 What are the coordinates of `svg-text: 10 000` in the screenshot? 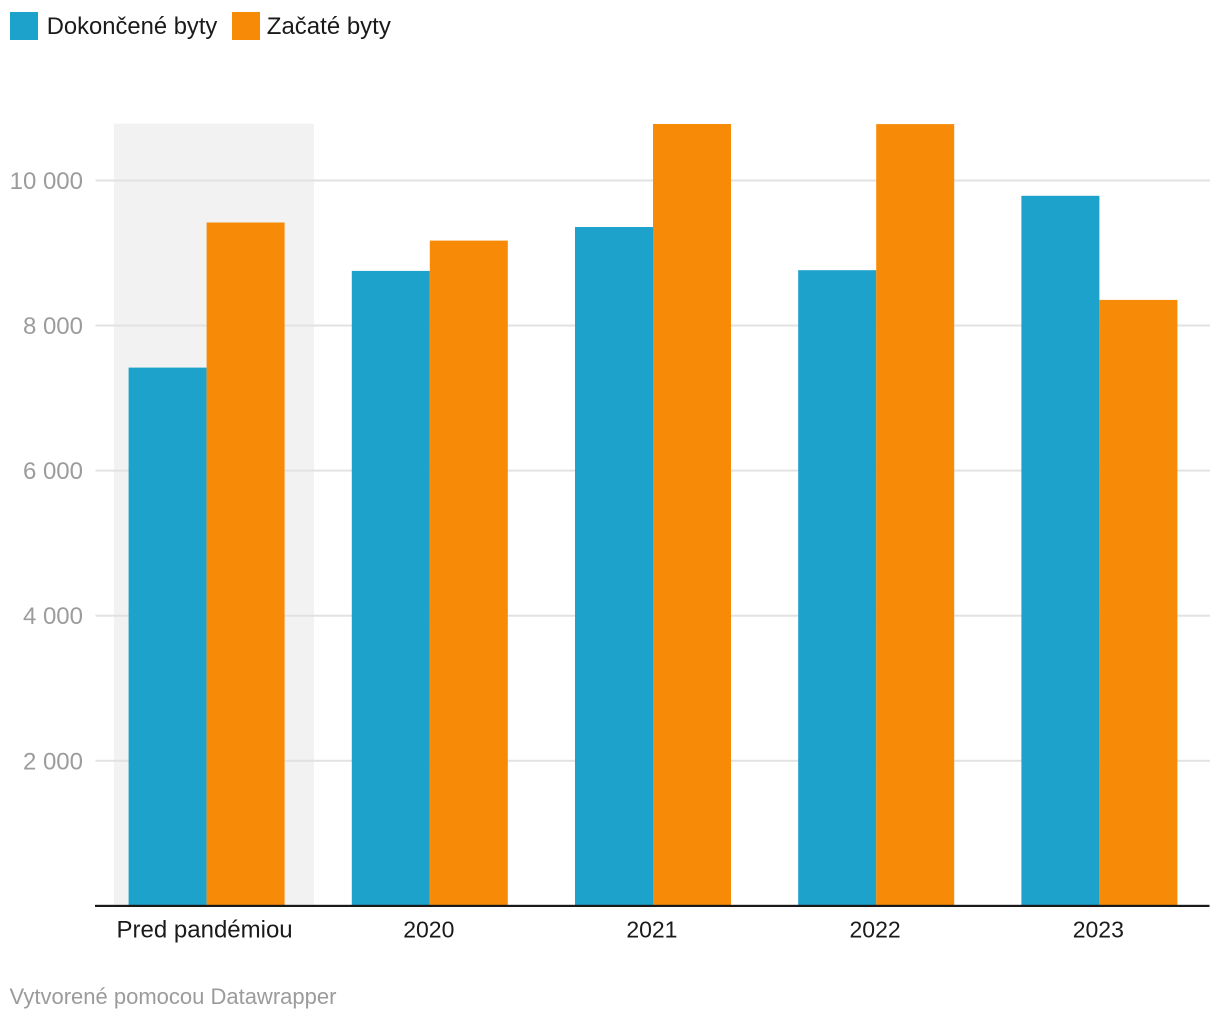 It's located at (46, 181).